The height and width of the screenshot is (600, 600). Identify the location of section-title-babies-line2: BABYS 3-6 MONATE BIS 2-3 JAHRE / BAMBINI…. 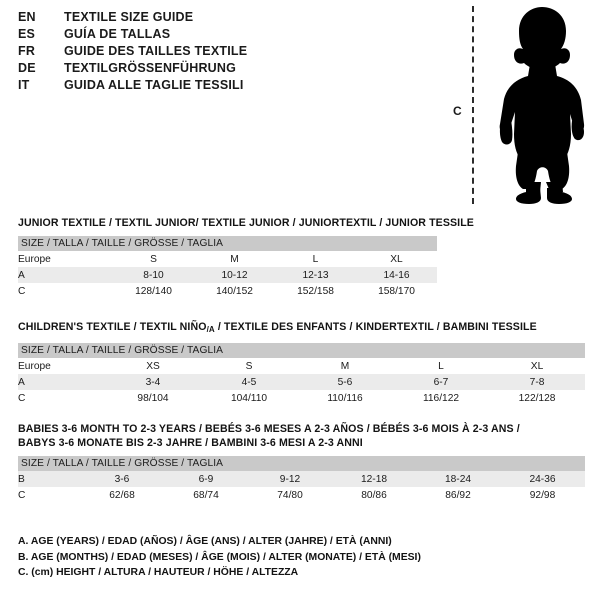
(190, 443).